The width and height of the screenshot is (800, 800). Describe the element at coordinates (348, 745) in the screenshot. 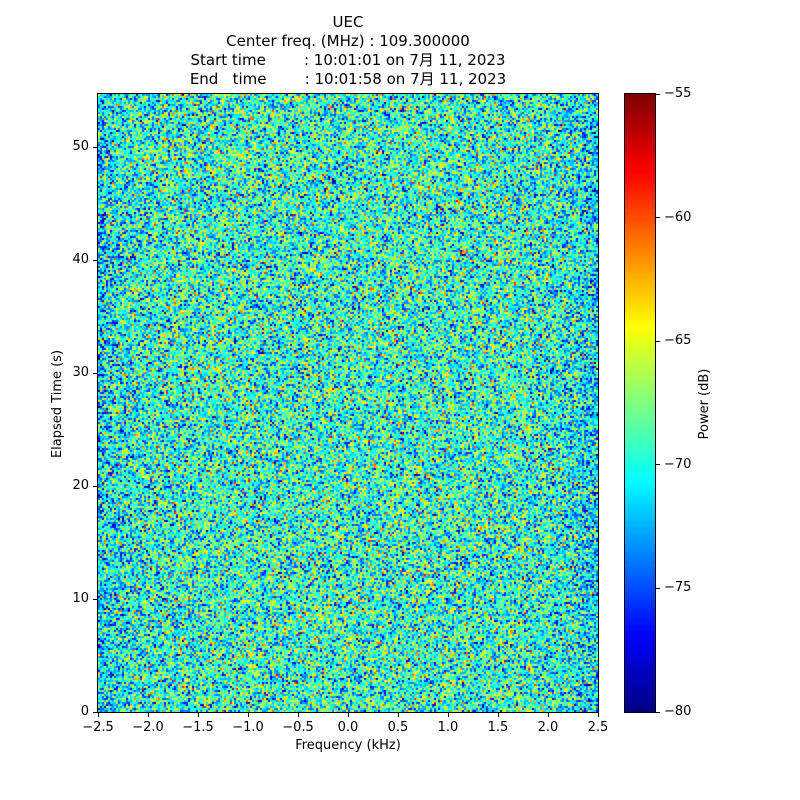

I see `x-axis-label: Frequency (kHz)` at that location.